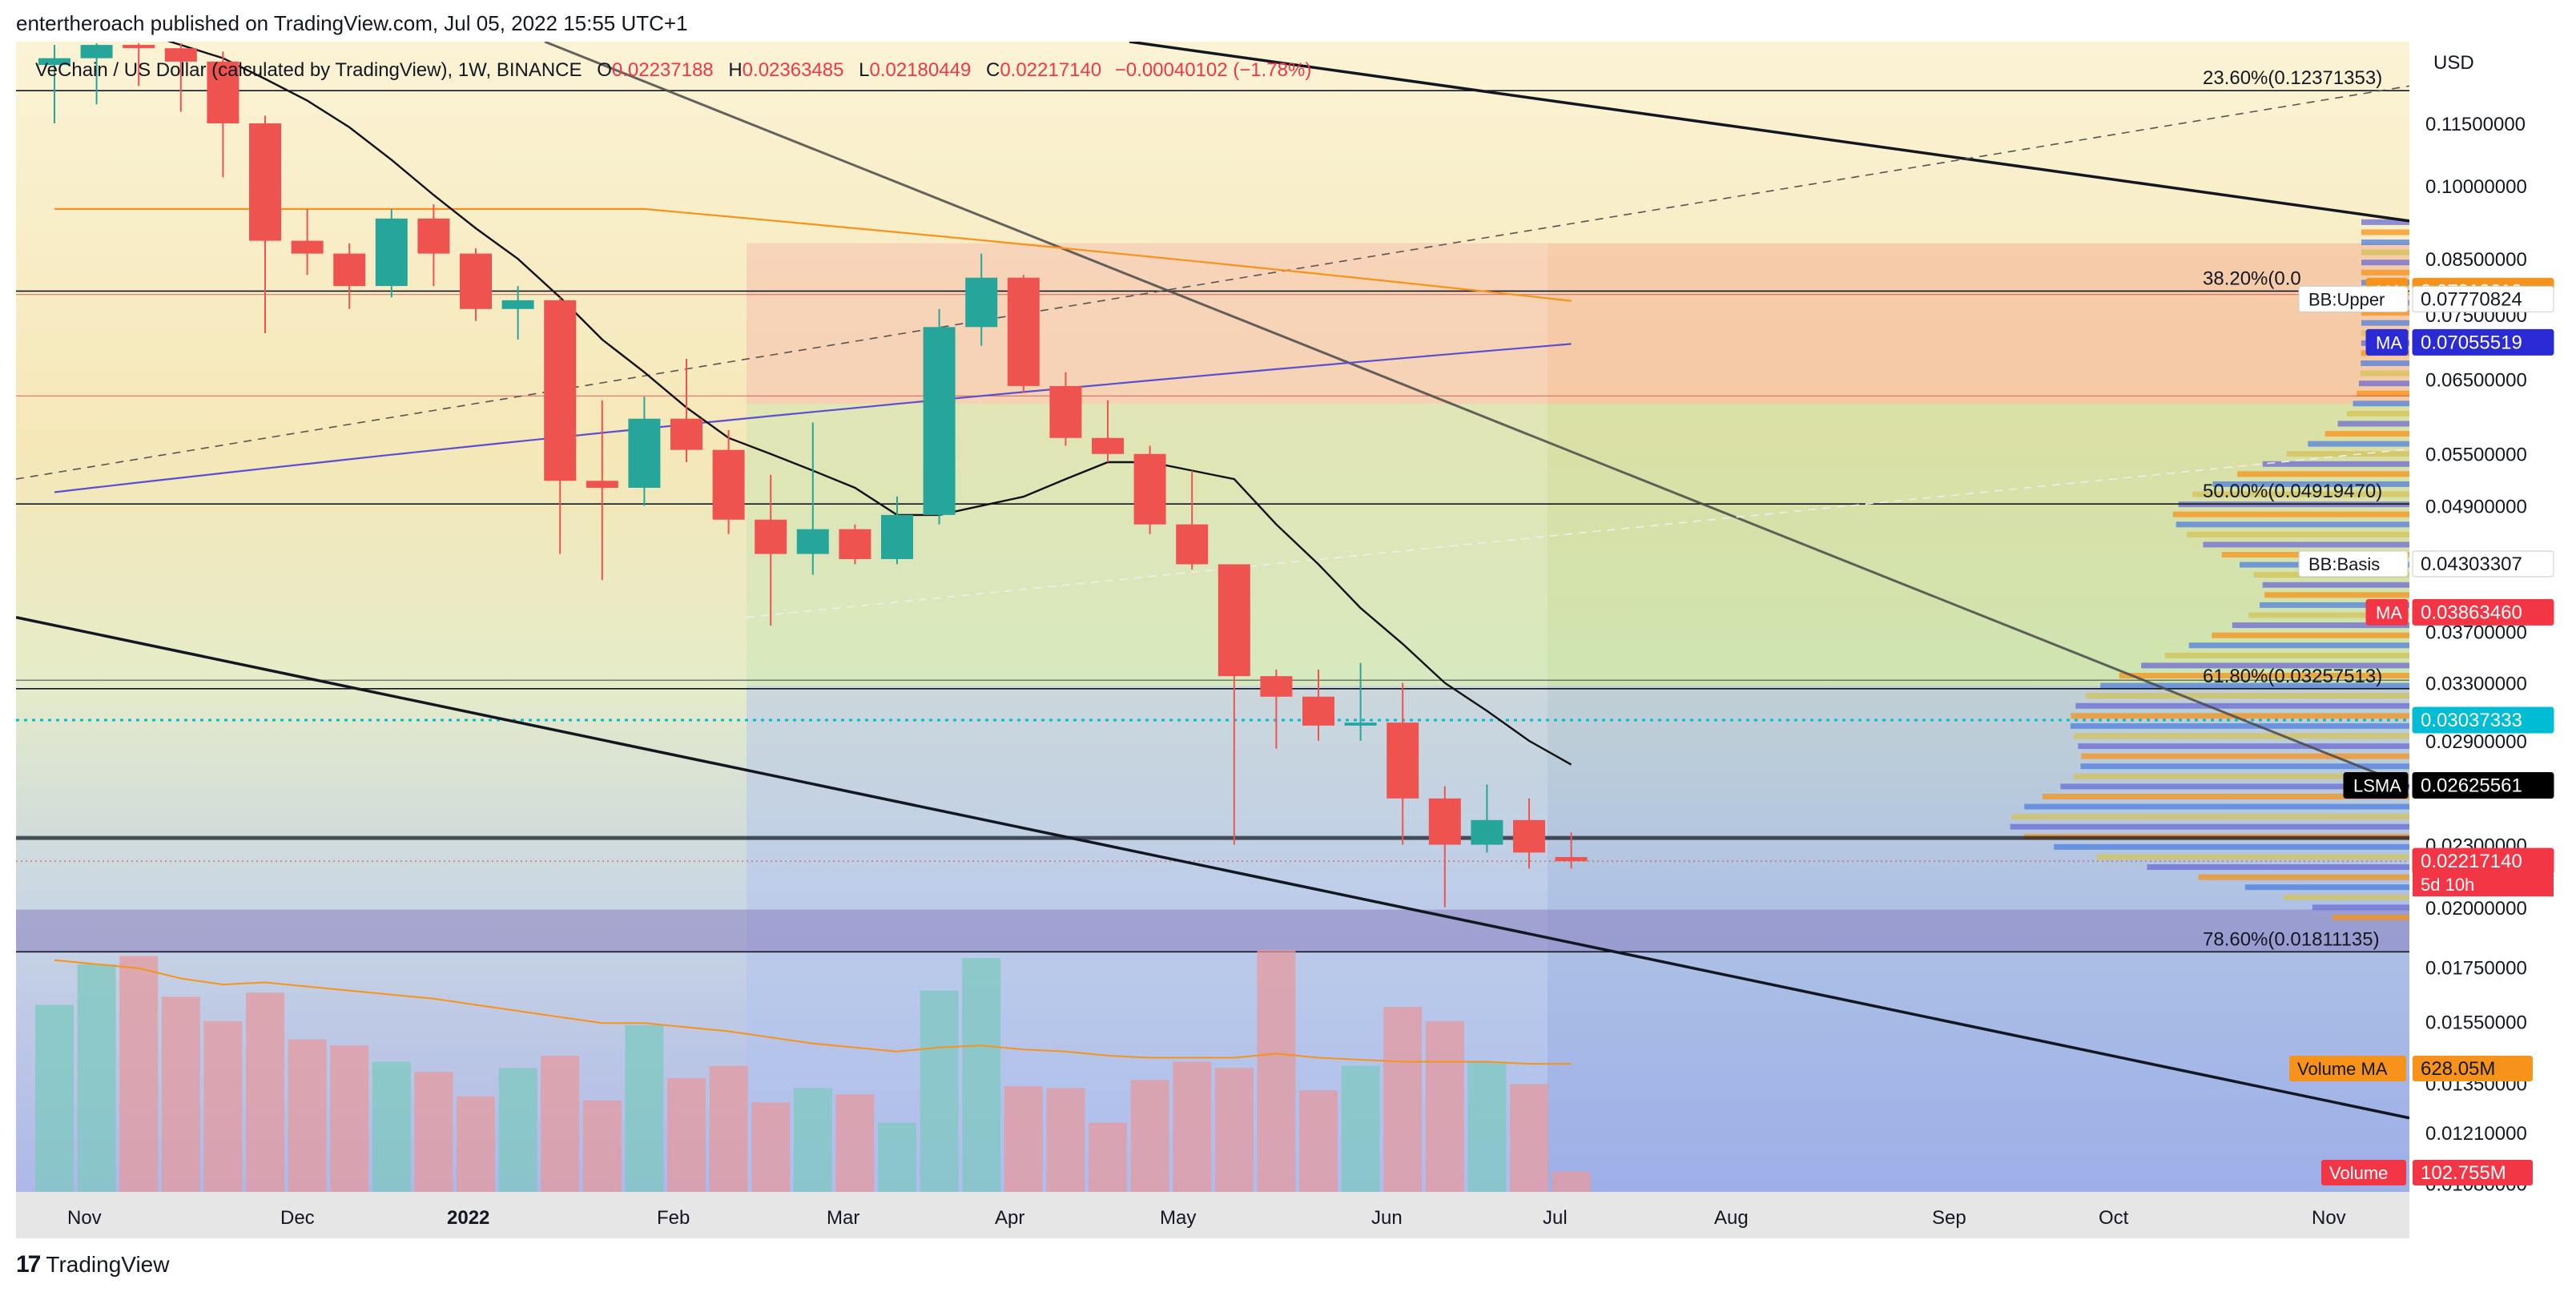 The image size is (2576, 1296). I want to click on price-tag-value: 0.03037333, so click(2471, 721).